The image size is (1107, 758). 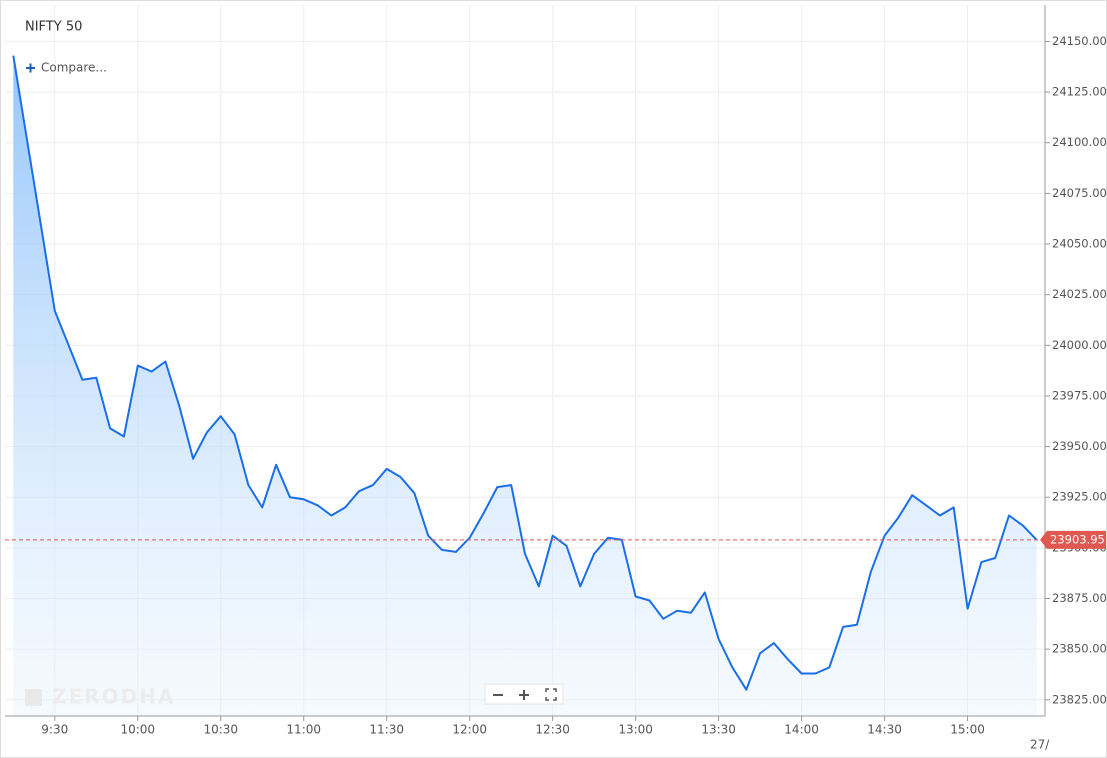 I want to click on y-tick-label: 24100.00, so click(x=1079, y=142).